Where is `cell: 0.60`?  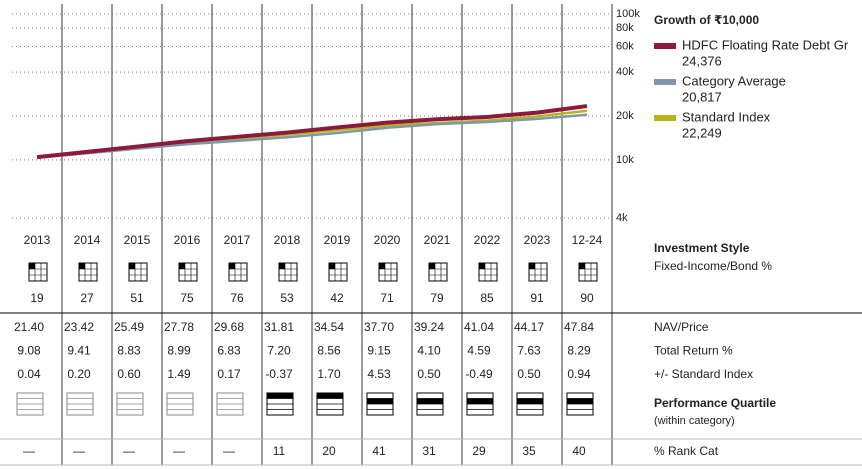
cell: 0.60 is located at coordinates (129, 374).